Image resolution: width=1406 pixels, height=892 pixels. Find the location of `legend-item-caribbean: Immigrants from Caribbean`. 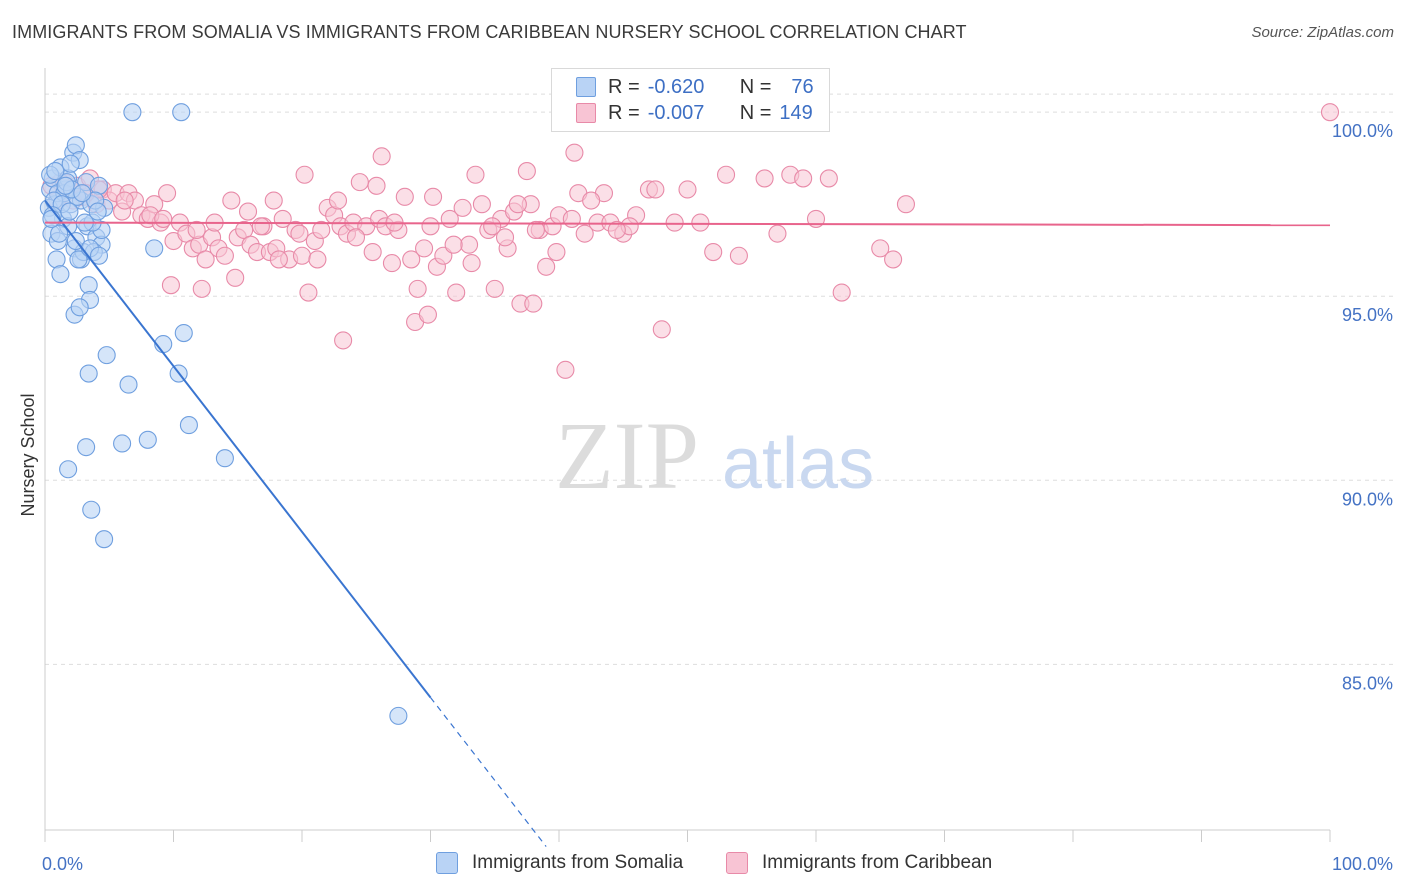

legend-item-caribbean: Immigrants from Caribbean is located at coordinates (859, 863).